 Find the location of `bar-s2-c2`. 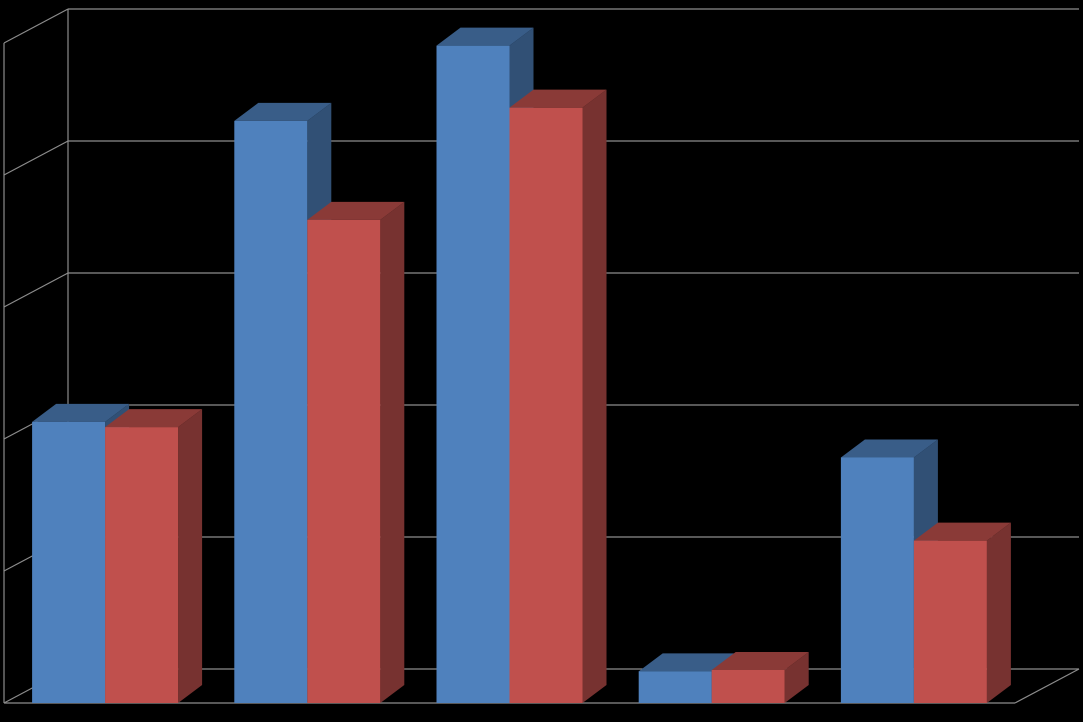

bar-s2-c2 is located at coordinates (356, 452).